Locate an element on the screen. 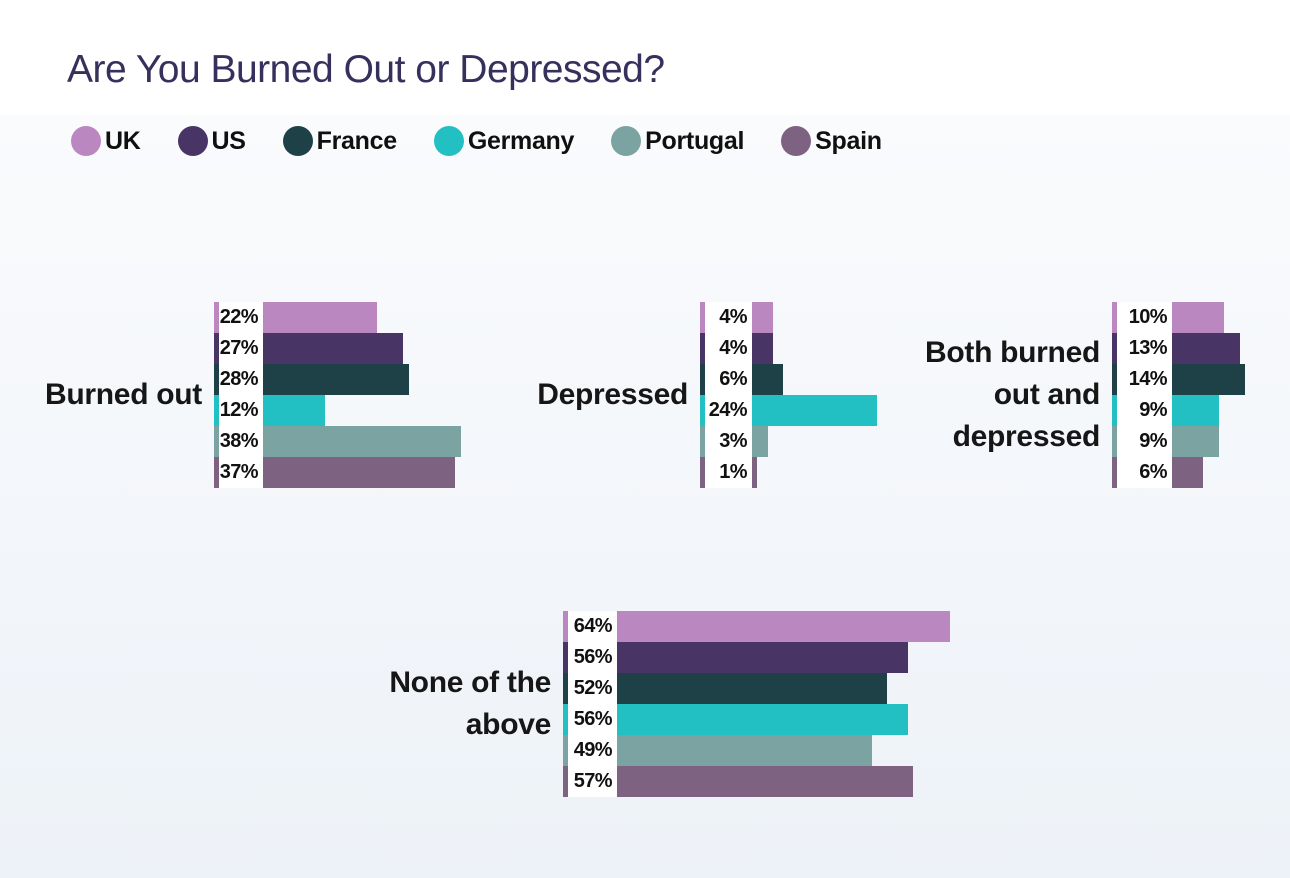 The height and width of the screenshot is (878, 1290). value-label: 57% is located at coordinates (592, 781).